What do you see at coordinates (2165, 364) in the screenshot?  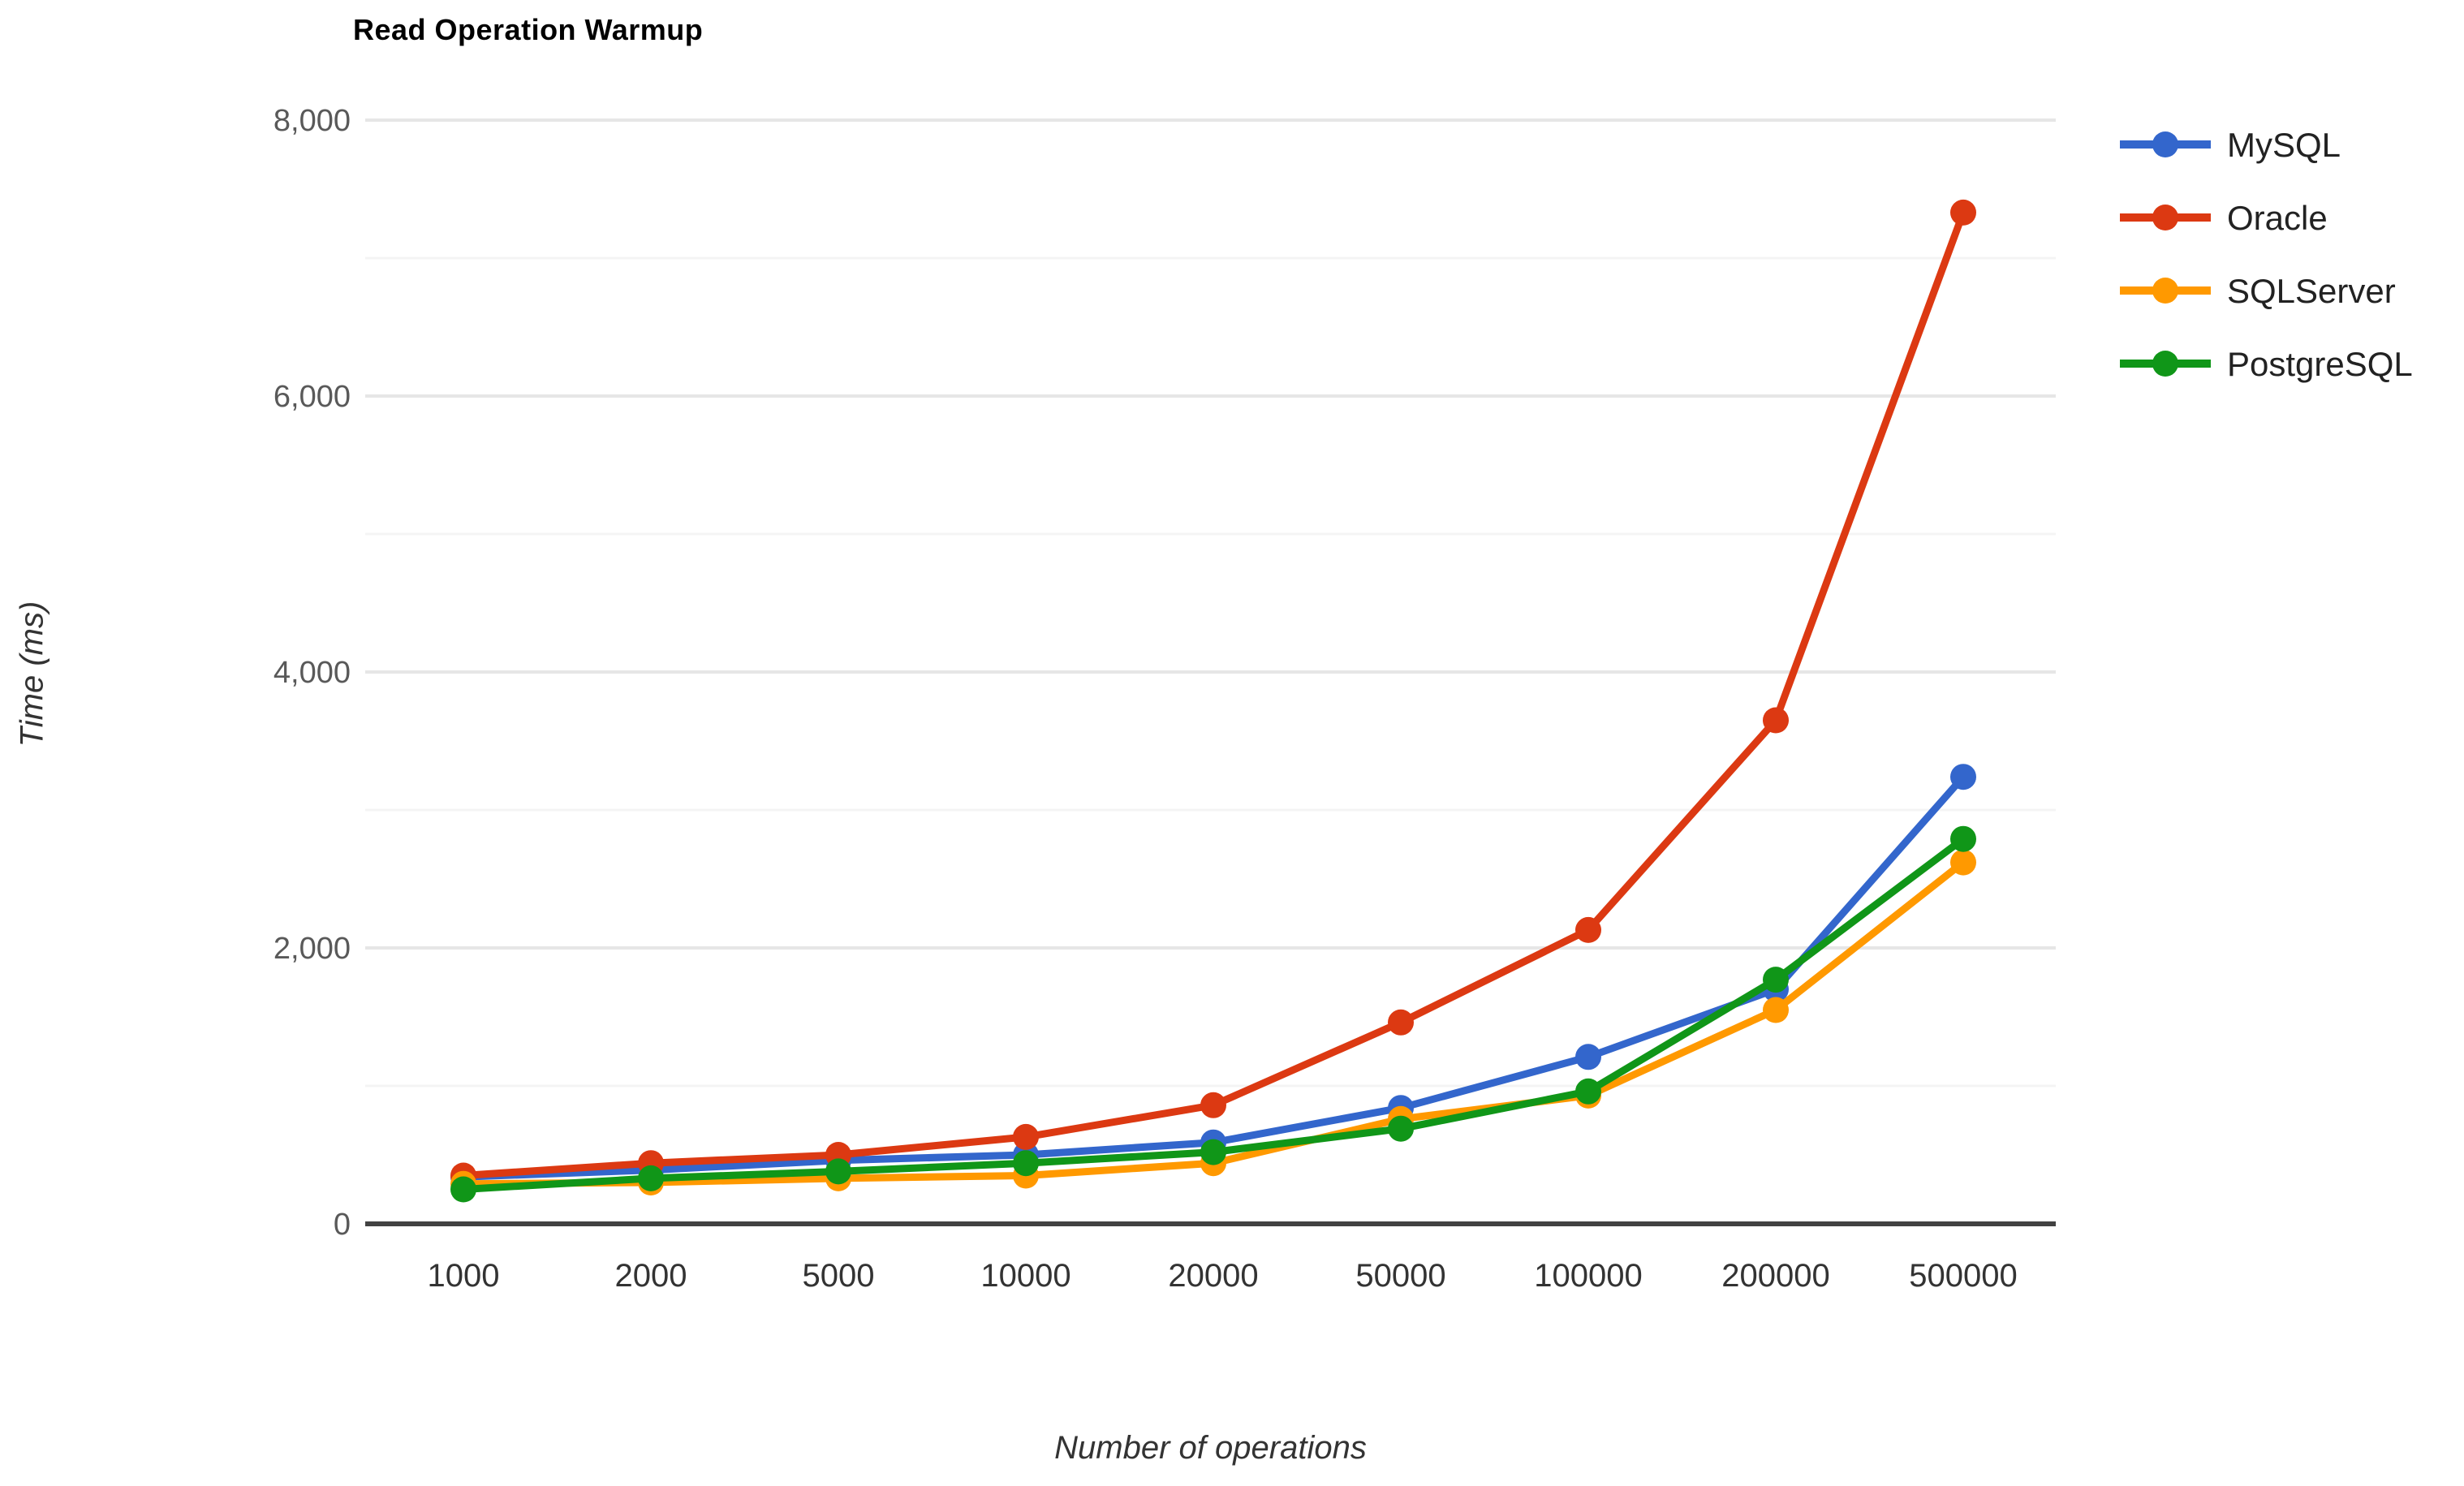 I see `legend-swatch-dot-postgresql` at bounding box center [2165, 364].